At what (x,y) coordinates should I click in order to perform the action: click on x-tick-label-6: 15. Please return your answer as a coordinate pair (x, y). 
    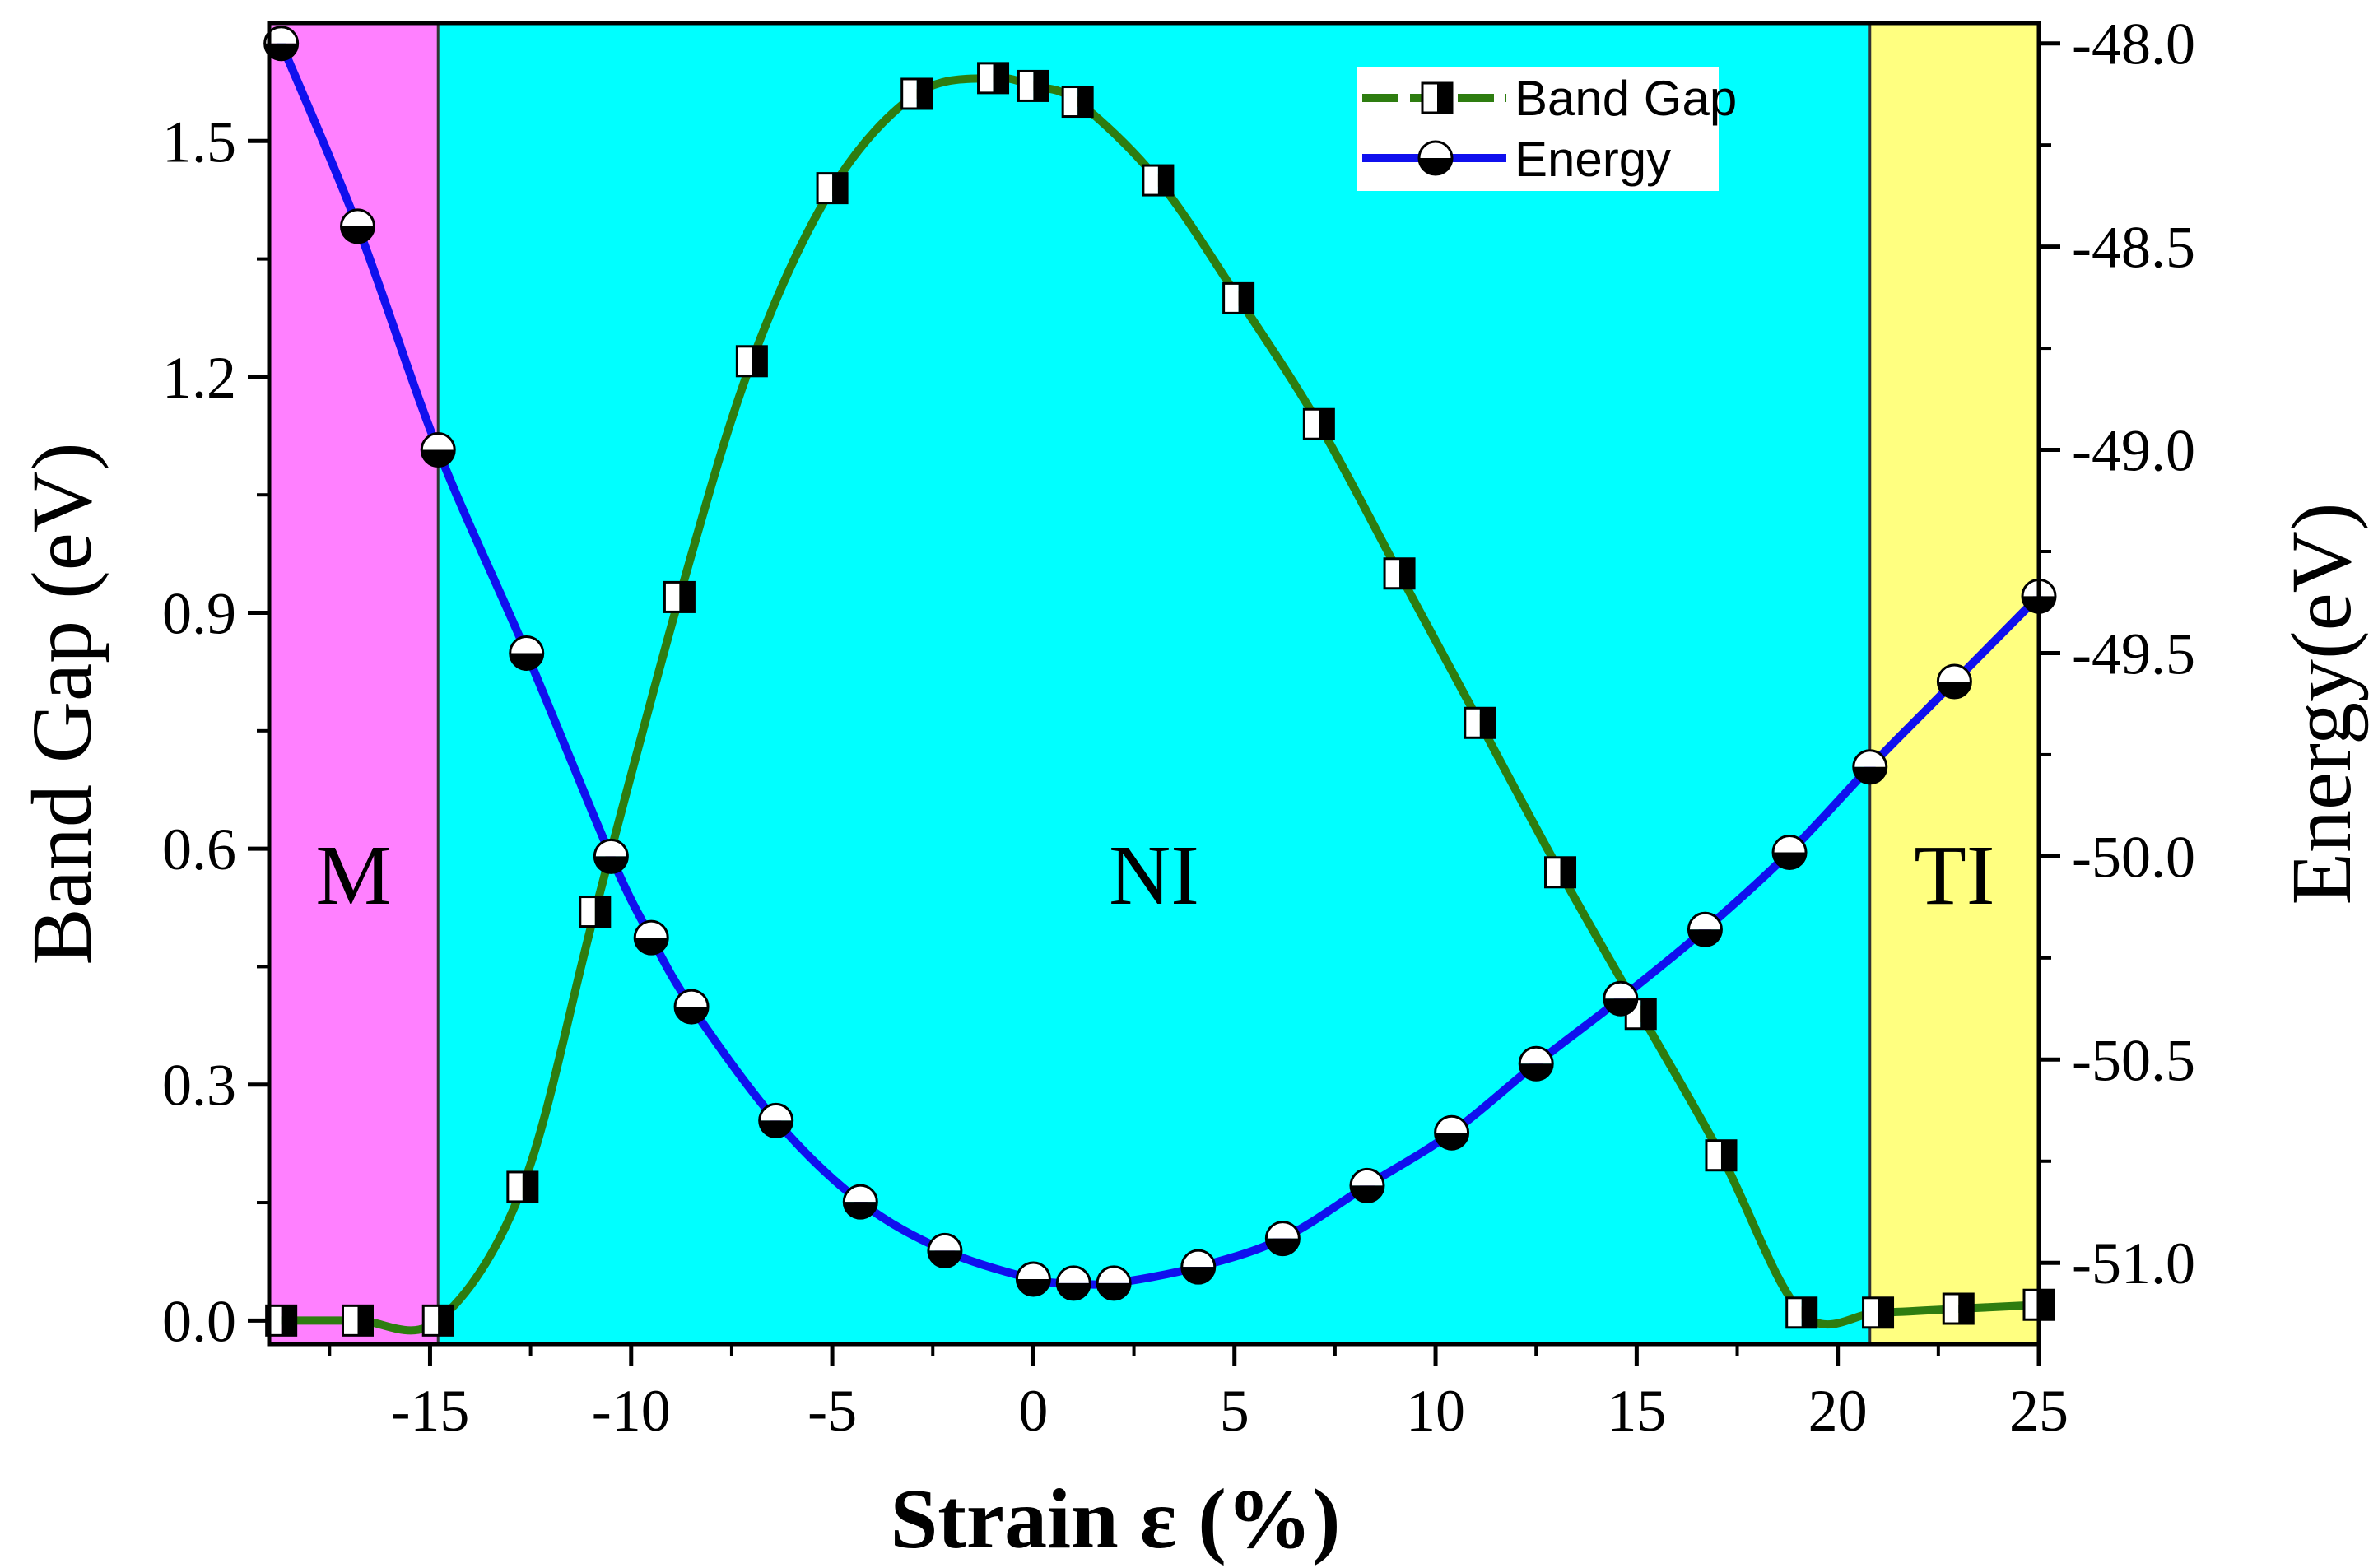
    Looking at the image, I should click on (1636, 1411).